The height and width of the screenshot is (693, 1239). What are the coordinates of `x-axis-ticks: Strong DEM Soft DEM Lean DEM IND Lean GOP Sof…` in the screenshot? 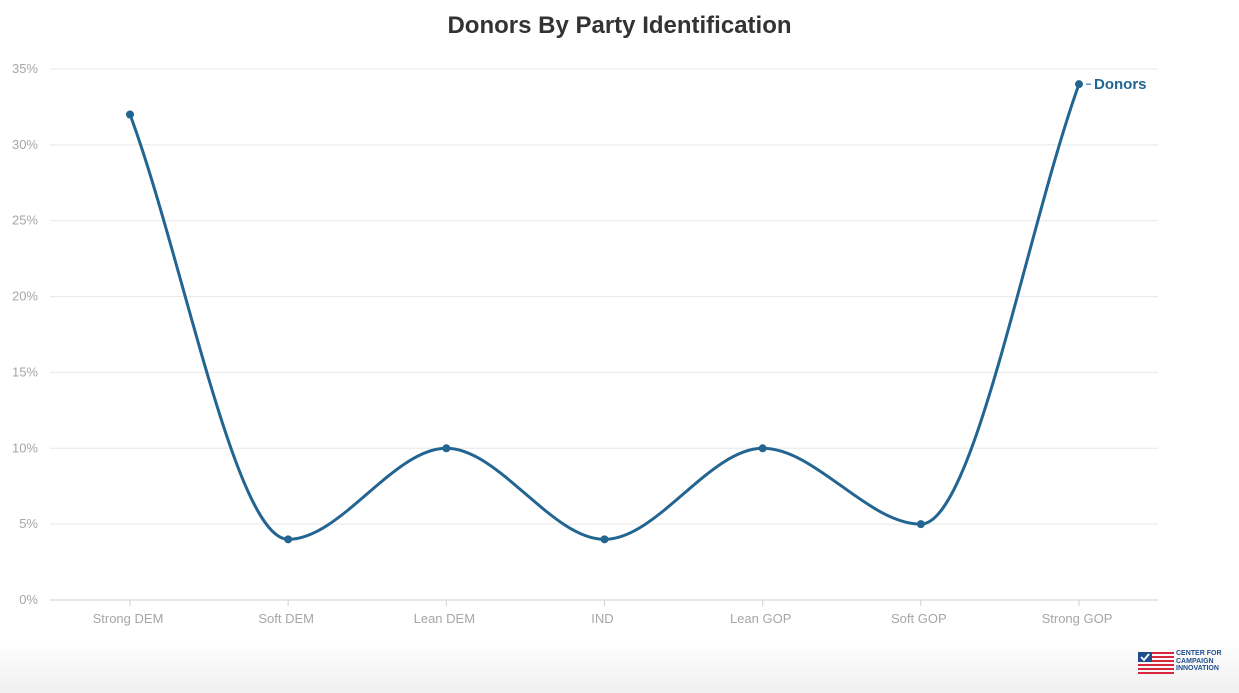 It's located at (603, 613).